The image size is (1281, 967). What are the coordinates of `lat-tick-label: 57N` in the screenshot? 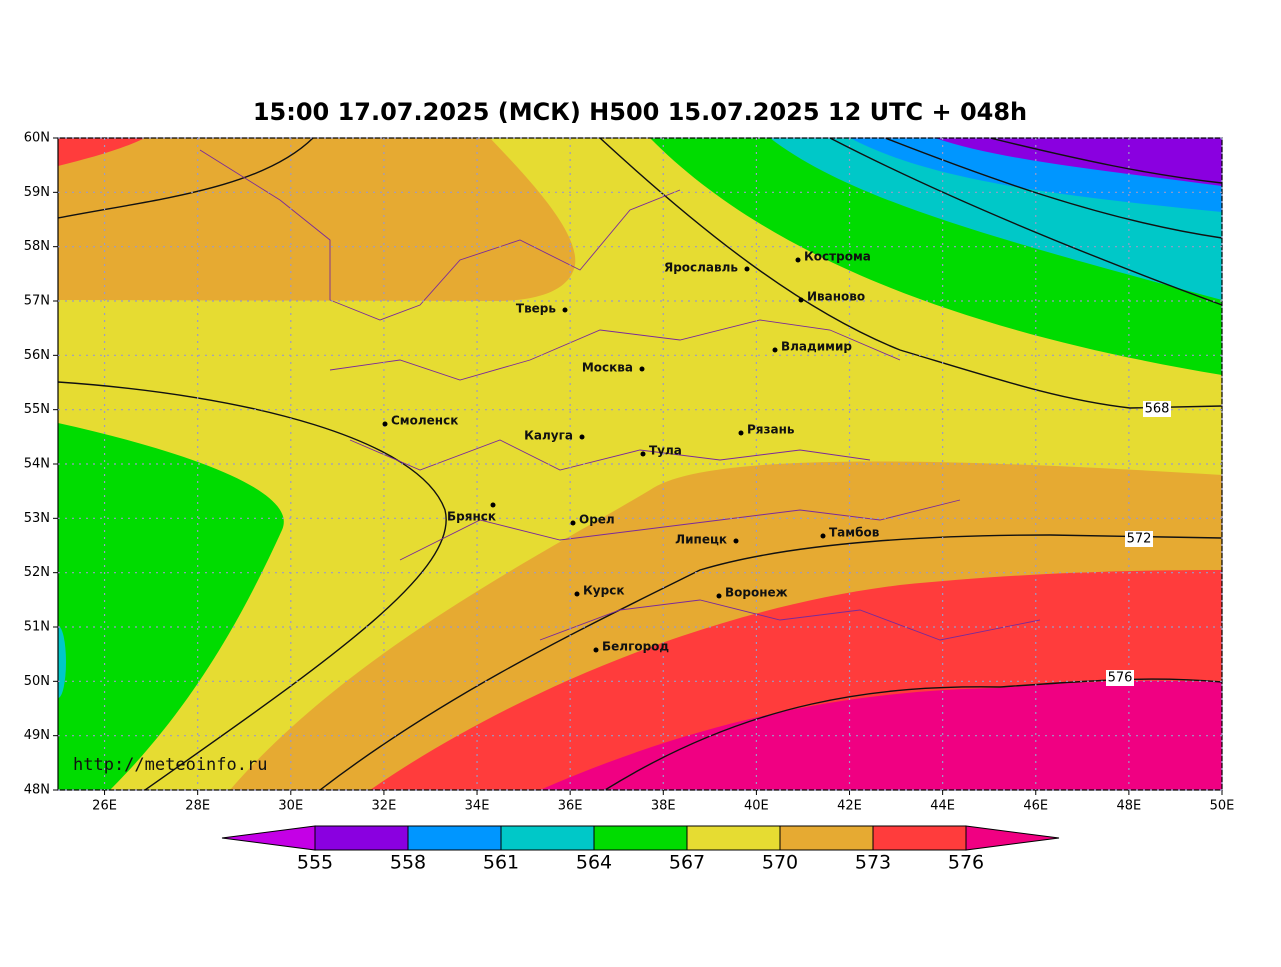 It's located at (37, 301).